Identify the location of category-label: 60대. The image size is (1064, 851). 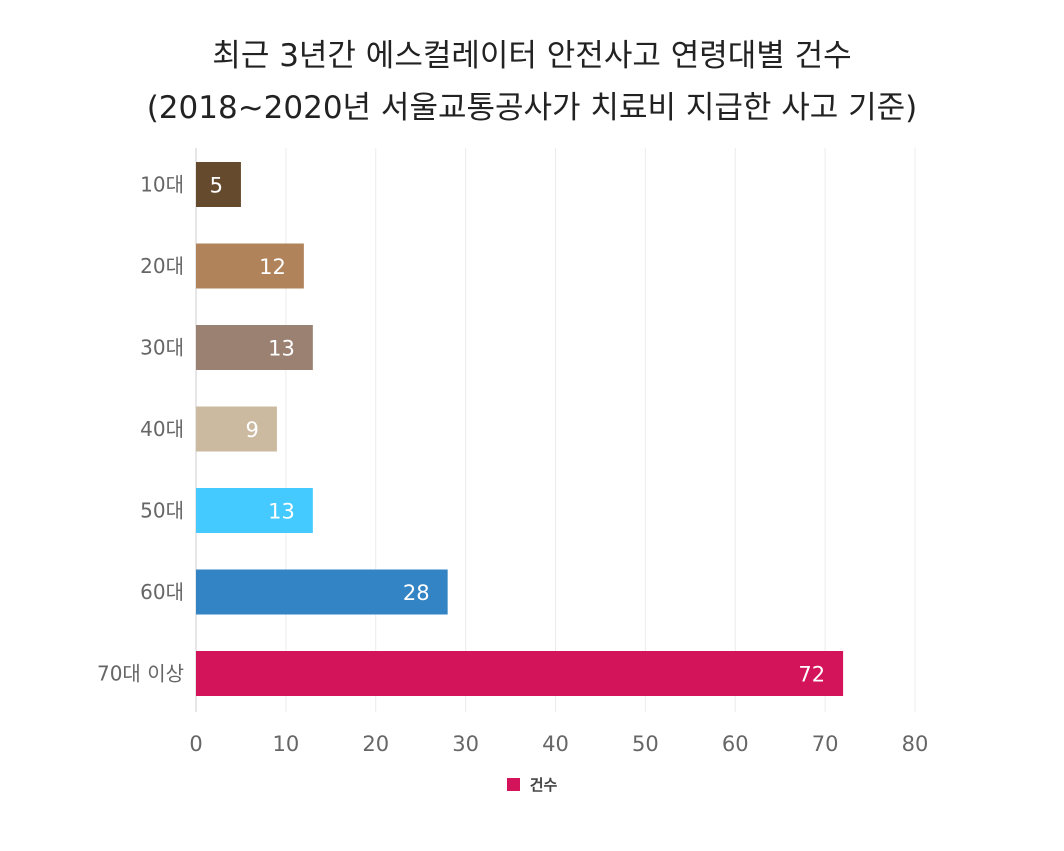
(162, 592).